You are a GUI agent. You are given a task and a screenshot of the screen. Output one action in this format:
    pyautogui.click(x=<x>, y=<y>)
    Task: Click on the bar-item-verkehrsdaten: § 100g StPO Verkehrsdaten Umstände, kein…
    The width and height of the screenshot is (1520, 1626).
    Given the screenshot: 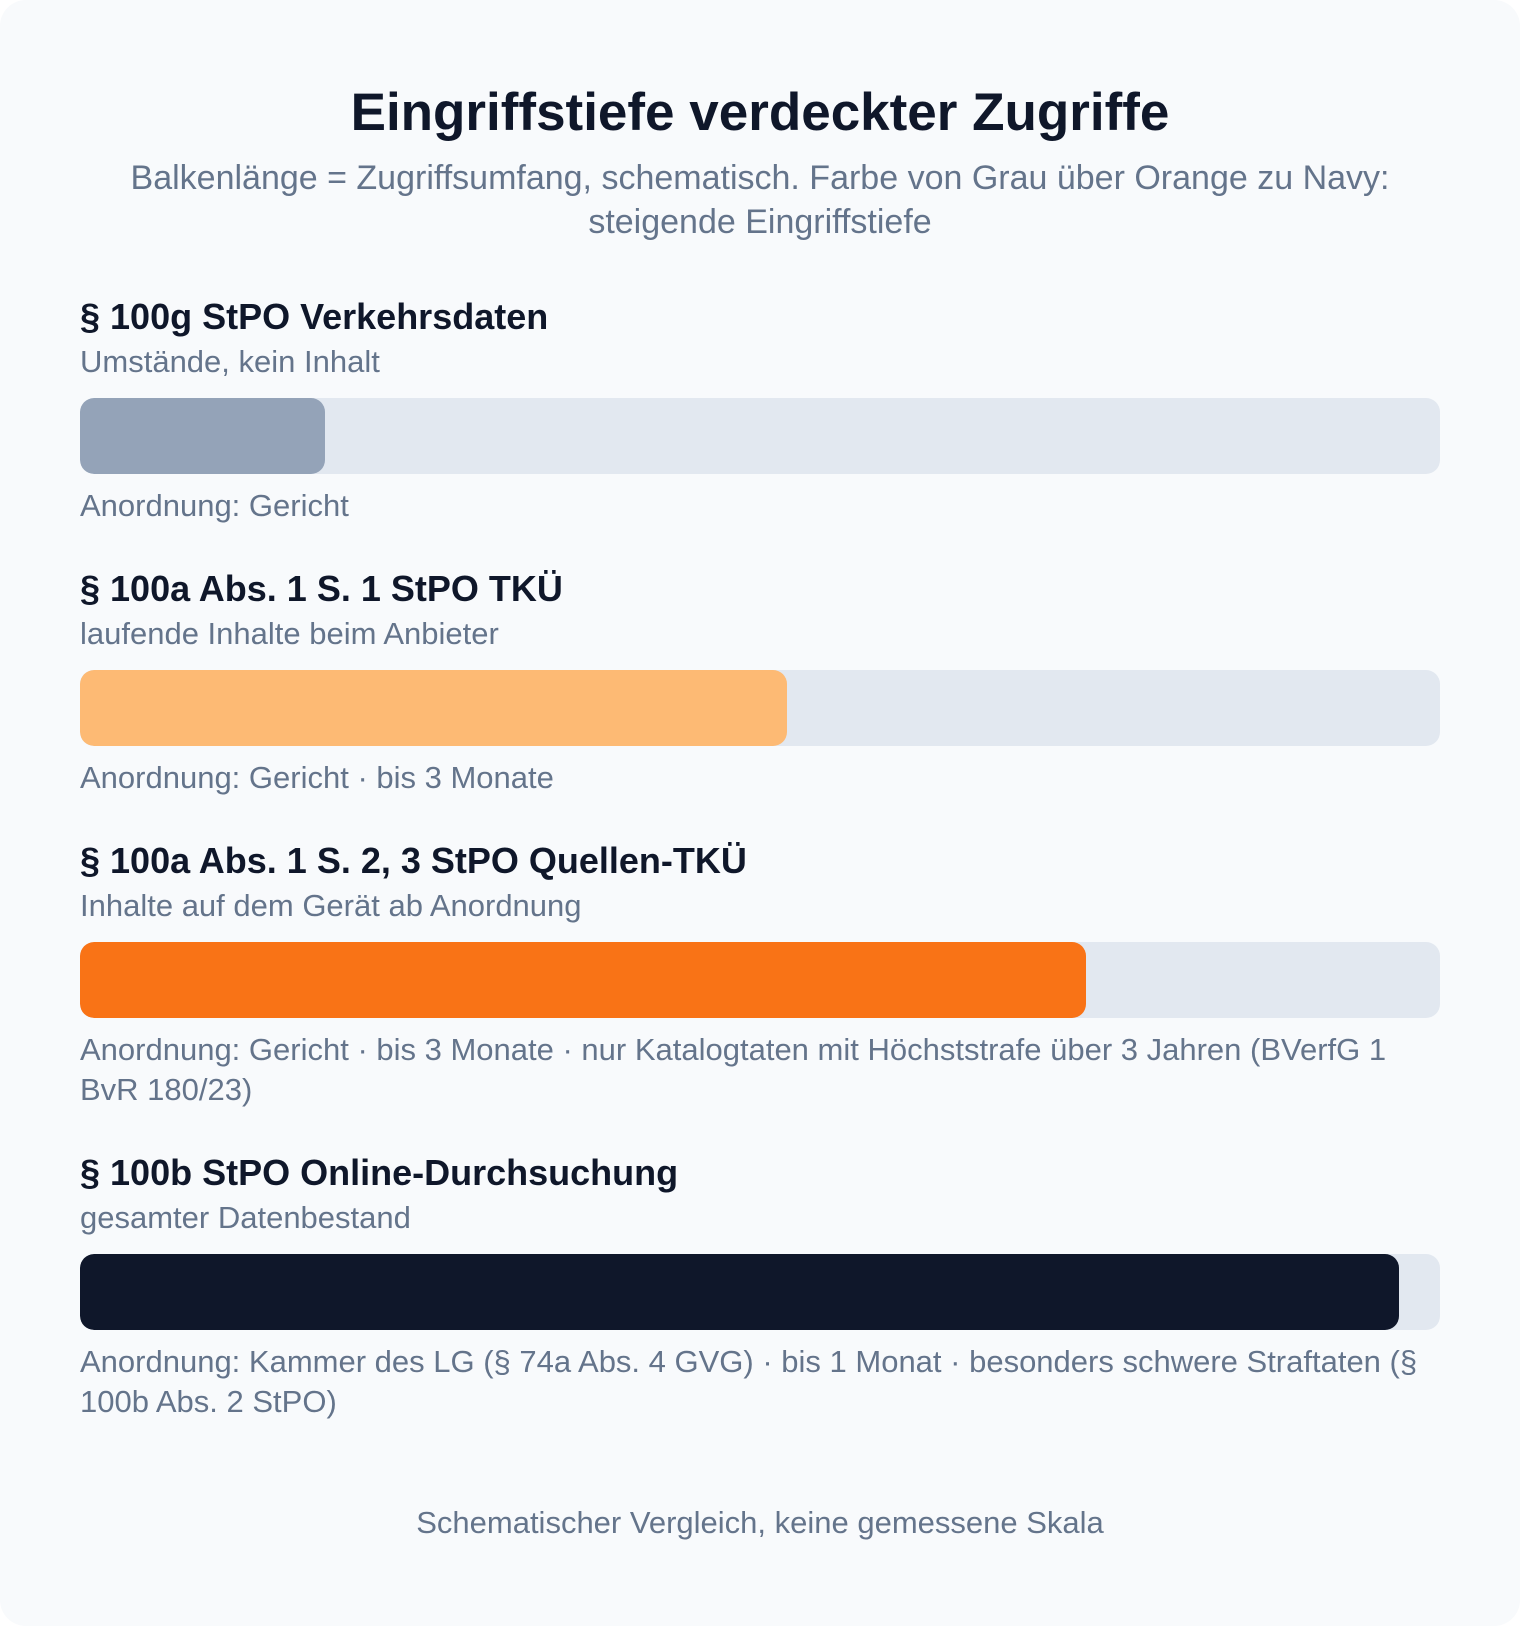 What is the action you would take?
    pyautogui.click(x=760, y=410)
    